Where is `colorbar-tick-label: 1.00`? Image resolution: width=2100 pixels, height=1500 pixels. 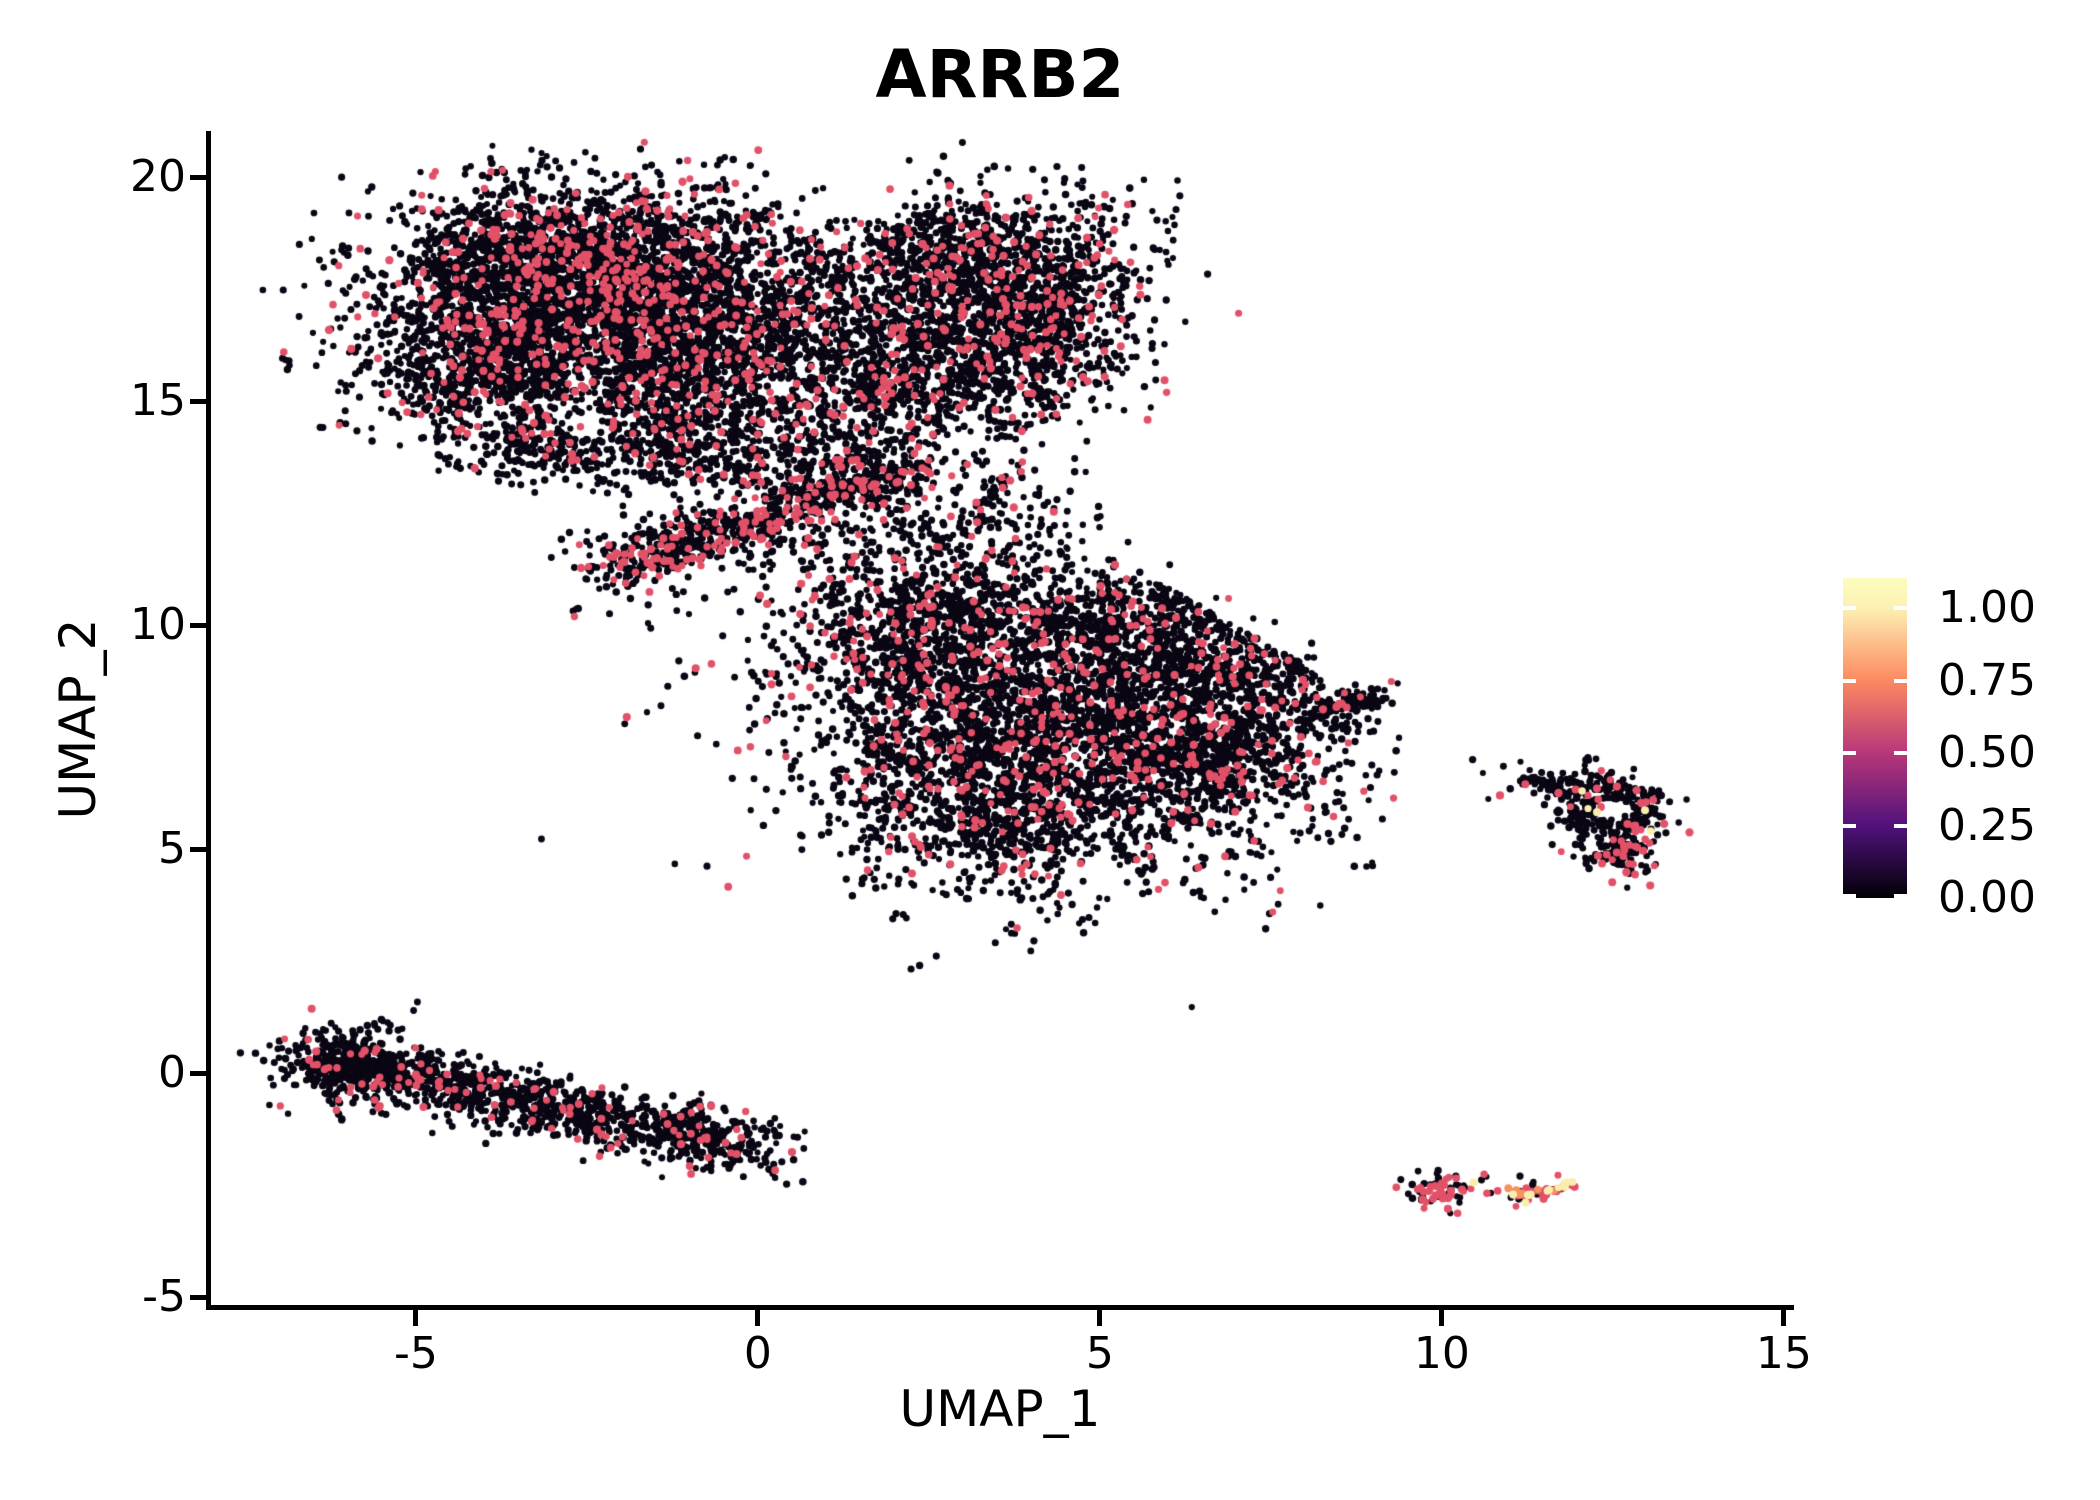 colorbar-tick-label: 1.00 is located at coordinates (1987, 608).